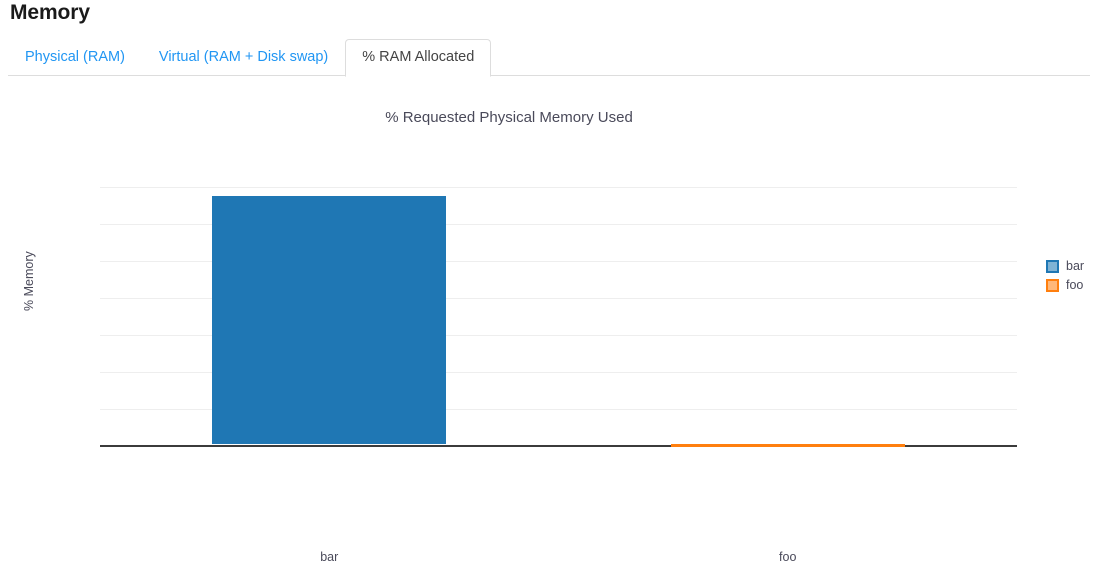 The width and height of the screenshot is (1098, 564). What do you see at coordinates (1075, 285) in the screenshot?
I see `legend-label-foo: foo` at bounding box center [1075, 285].